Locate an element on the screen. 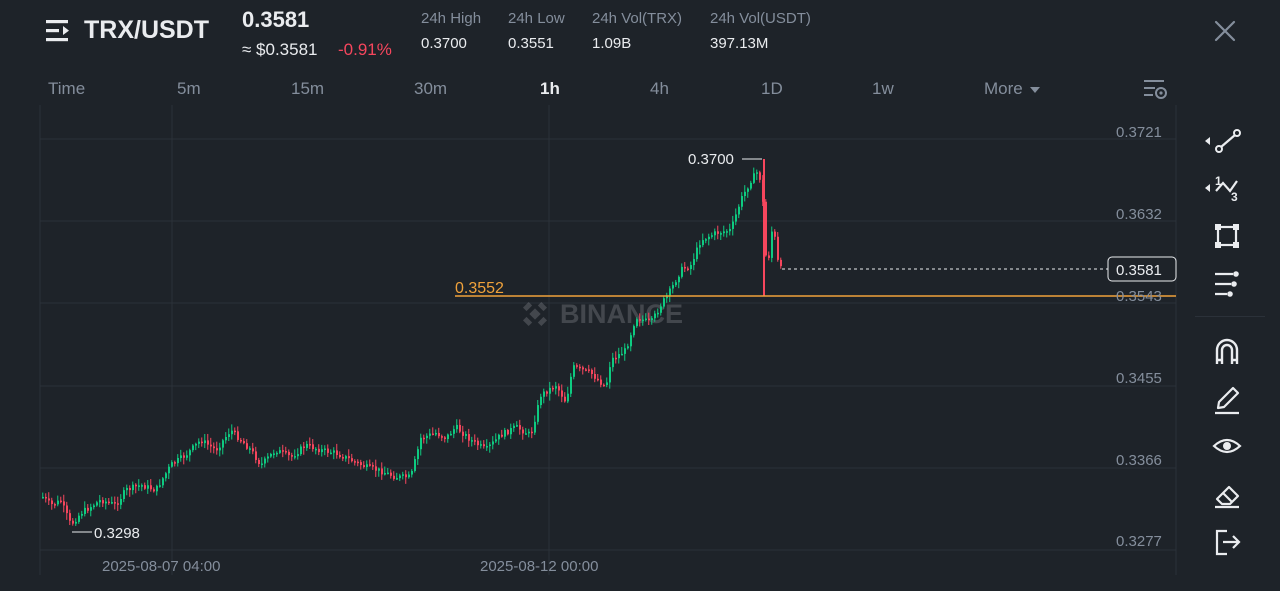 This screenshot has height=591, width=1280. close-icon is located at coordinates (1225, 31).